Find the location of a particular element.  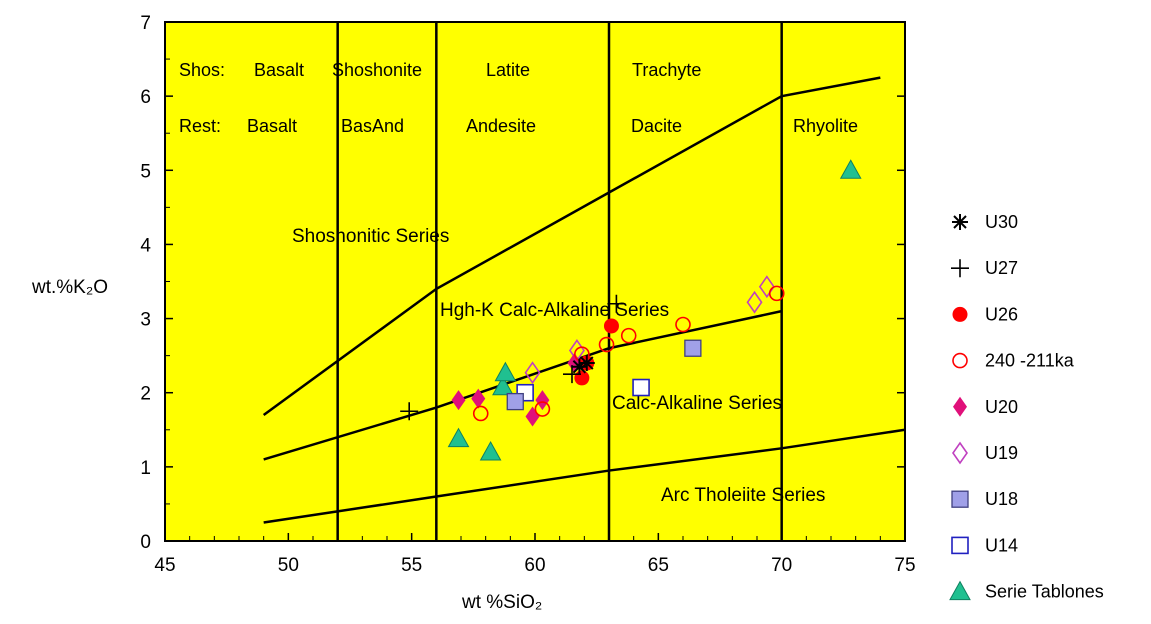

point-u14 is located at coordinates (641, 387).